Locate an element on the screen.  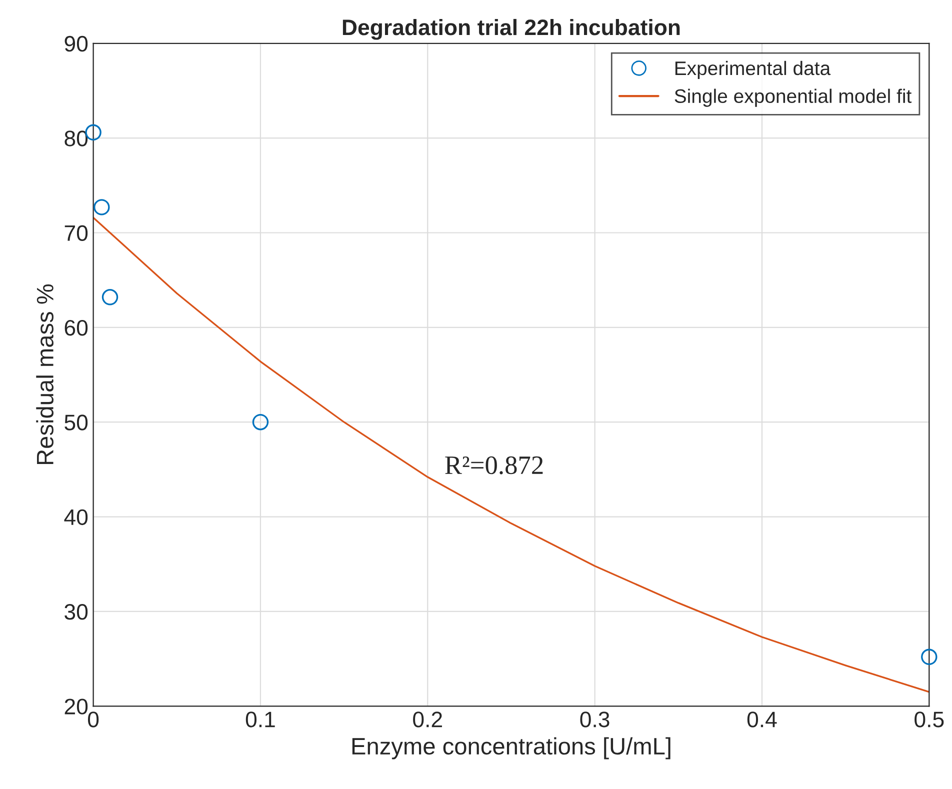
y-tick-label: 20 is located at coordinates (76, 706).